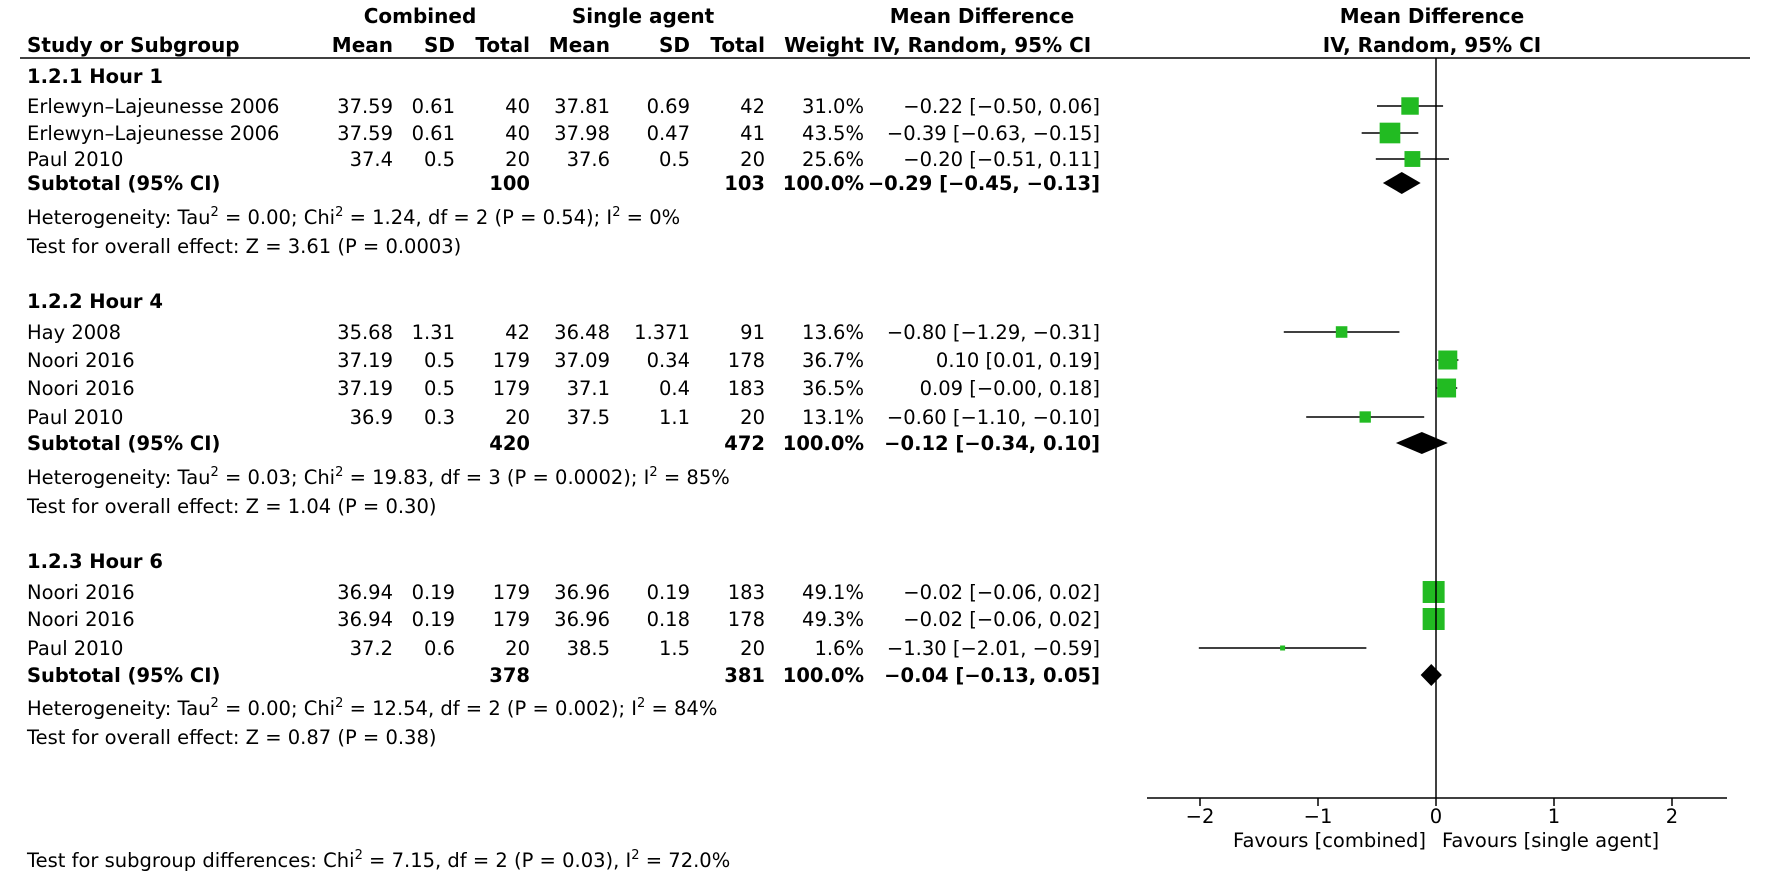  Describe the element at coordinates (582, 332) in the screenshot. I see `single-mean: 36.48` at that location.